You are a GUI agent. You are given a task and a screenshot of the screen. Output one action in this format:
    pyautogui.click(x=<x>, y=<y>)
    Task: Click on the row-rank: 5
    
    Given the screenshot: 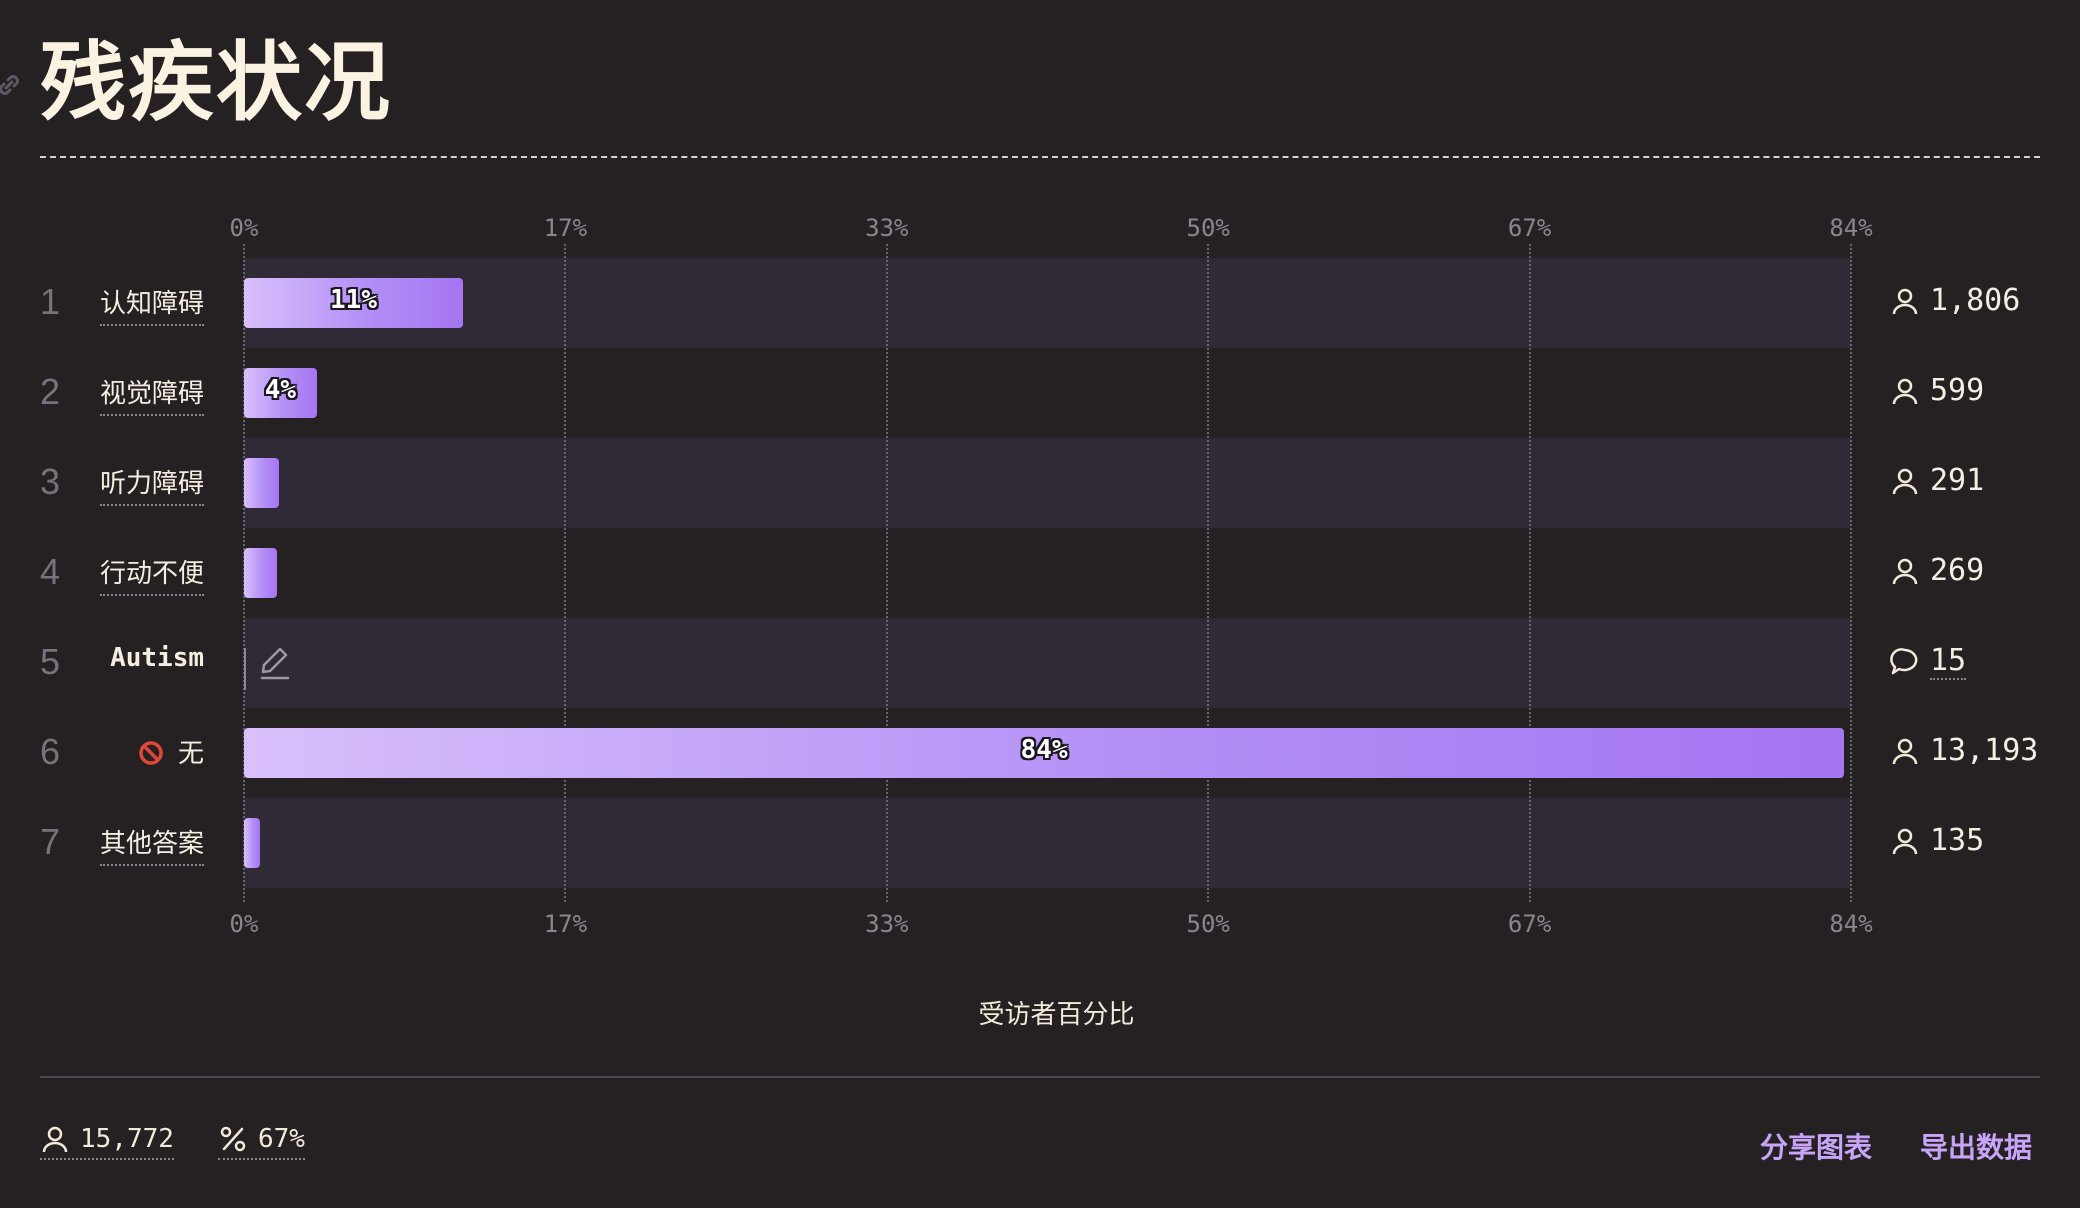 What is the action you would take?
    pyautogui.click(x=50, y=661)
    